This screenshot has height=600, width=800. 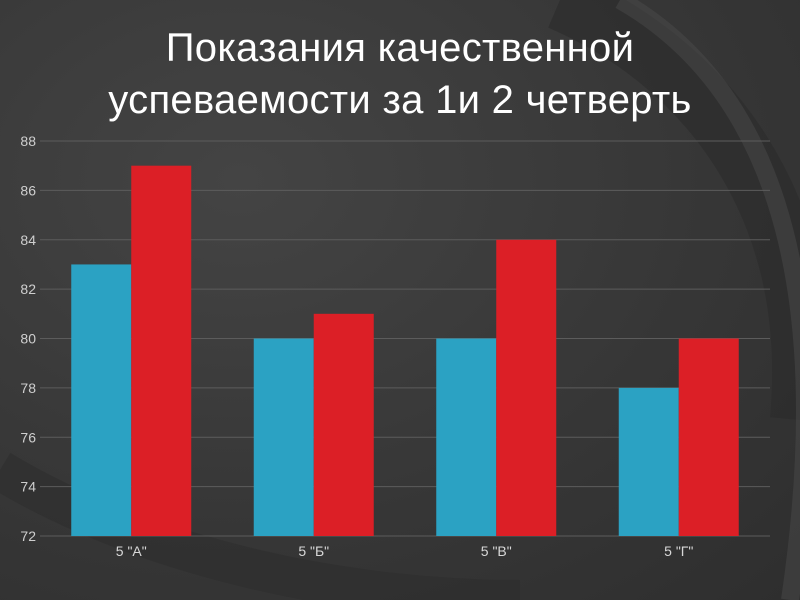 What do you see at coordinates (28, 289) in the screenshot?
I see `y-tick-label: 82` at bounding box center [28, 289].